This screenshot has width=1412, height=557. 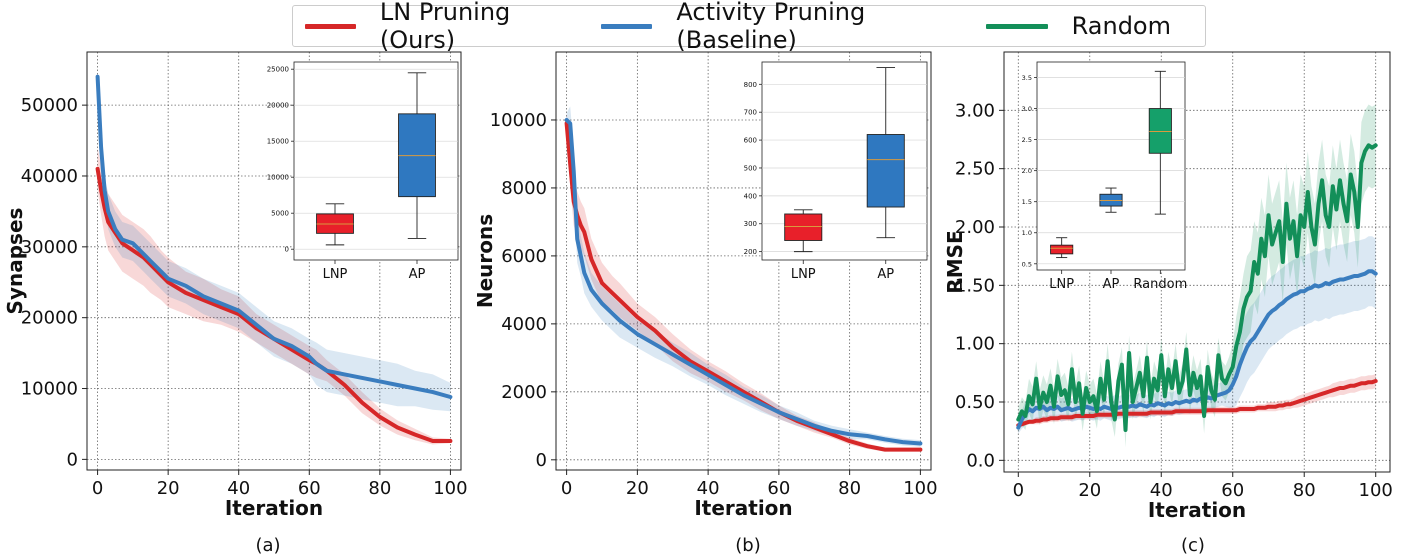 I want to click on panel-caption: (b), so click(x=747, y=545).